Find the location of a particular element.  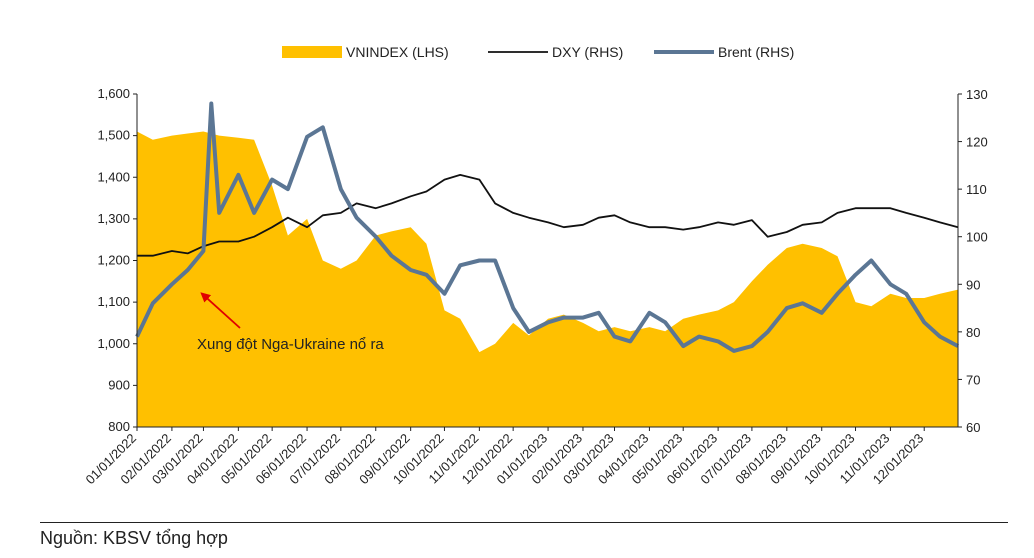

legend-label: Brent (RHS) is located at coordinates (756, 52).